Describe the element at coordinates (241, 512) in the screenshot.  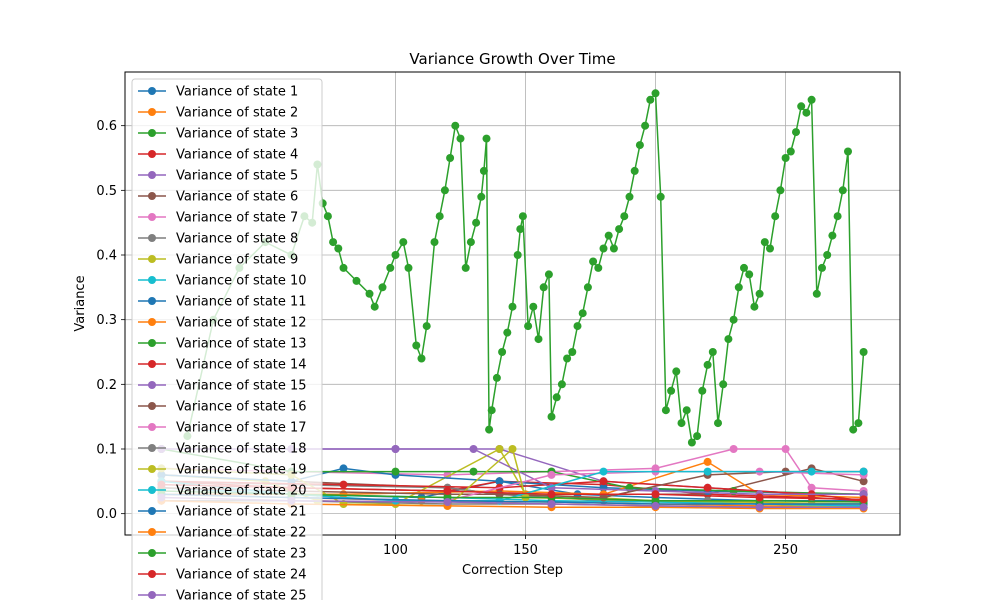
I see `legend-label: Variance of state 21` at that location.